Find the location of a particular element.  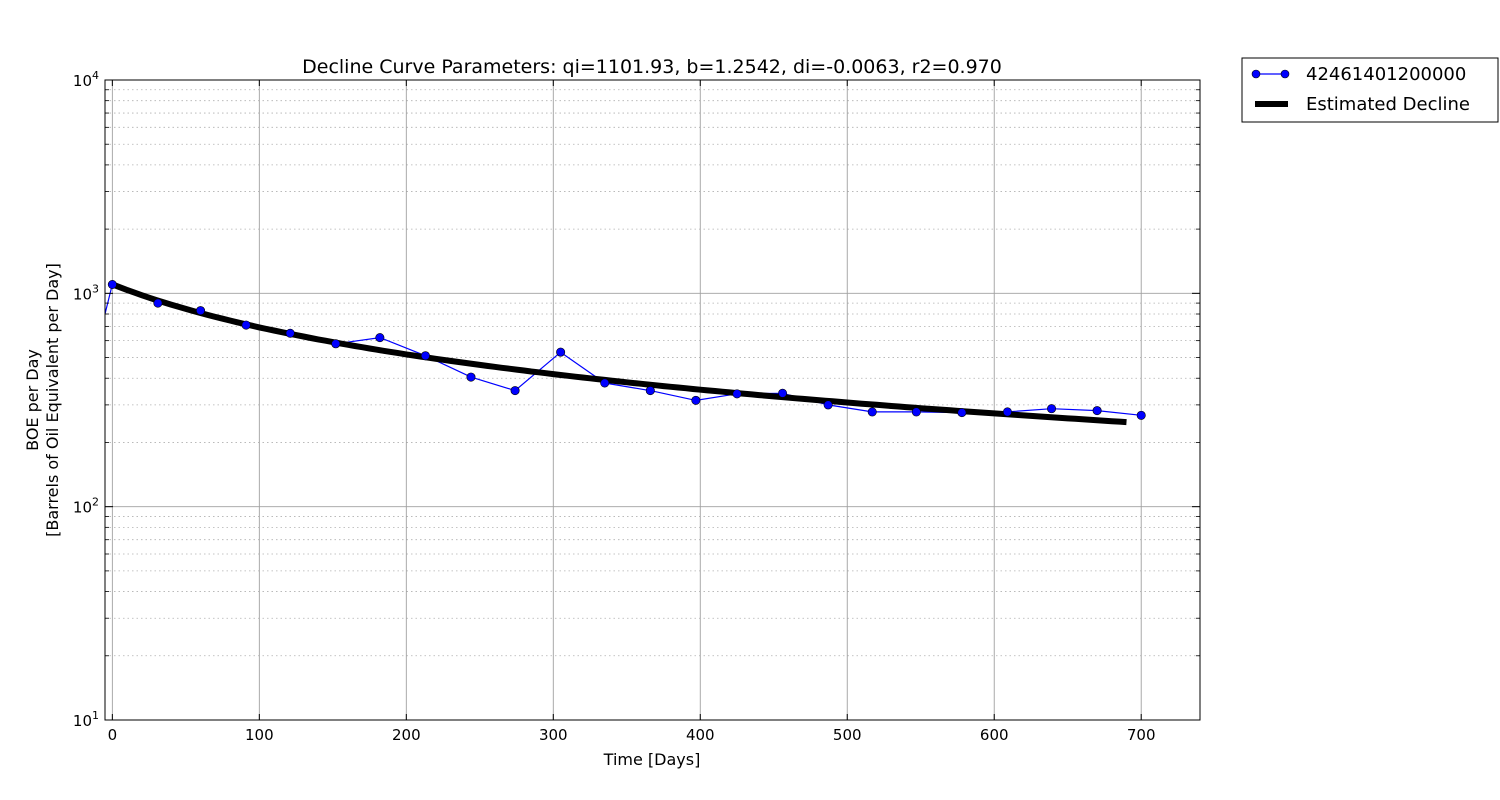

plot-area is located at coordinates (625, 353).